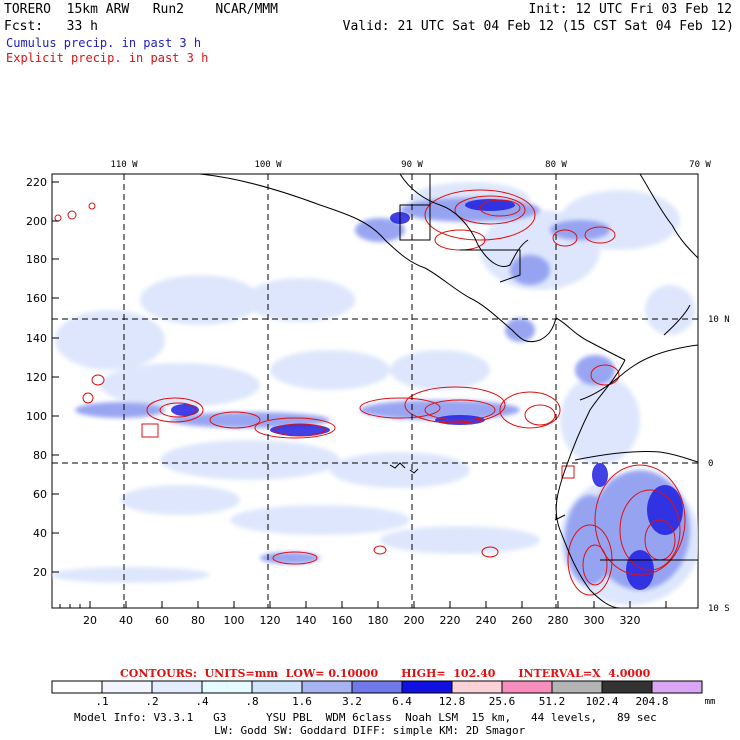  What do you see at coordinates (36, 377) in the screenshot?
I see `y-tick-label: 120` at bounding box center [36, 377].